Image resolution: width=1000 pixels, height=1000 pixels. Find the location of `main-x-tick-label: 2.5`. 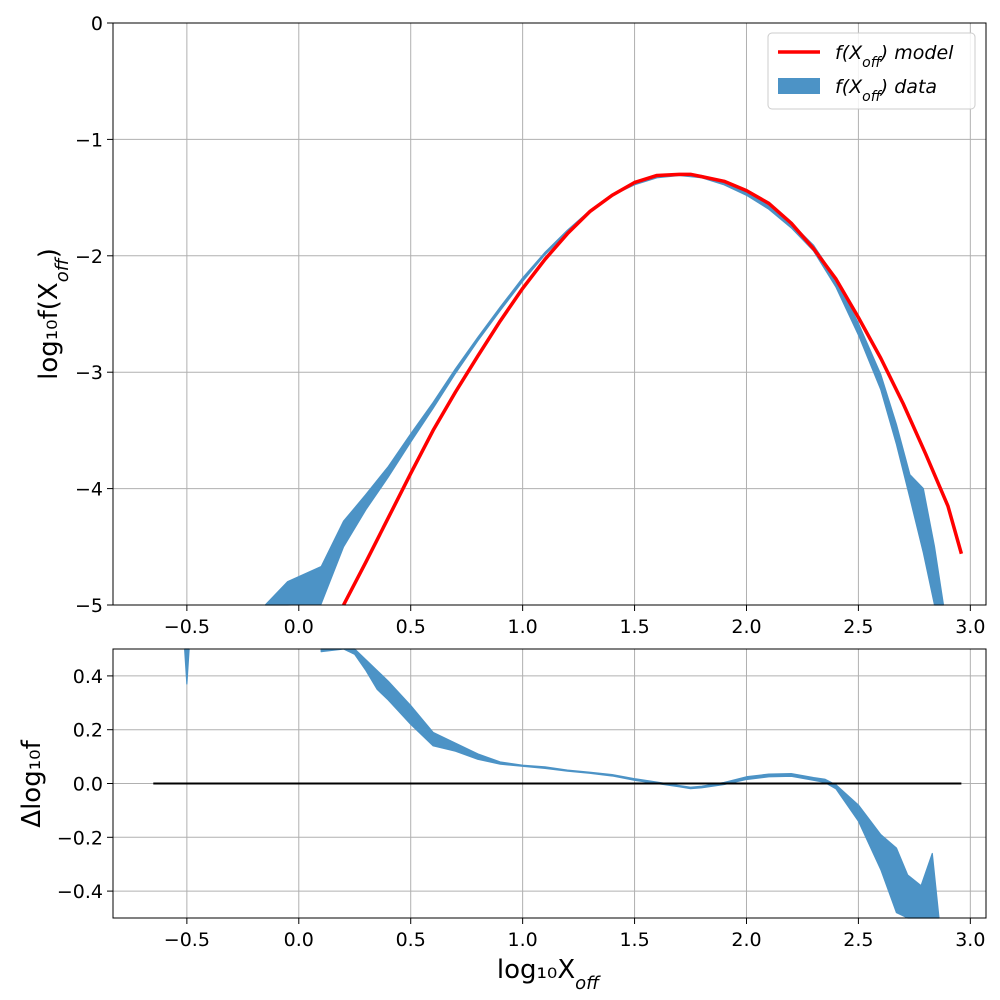

main-x-tick-label: 2.5 is located at coordinates (858, 627).